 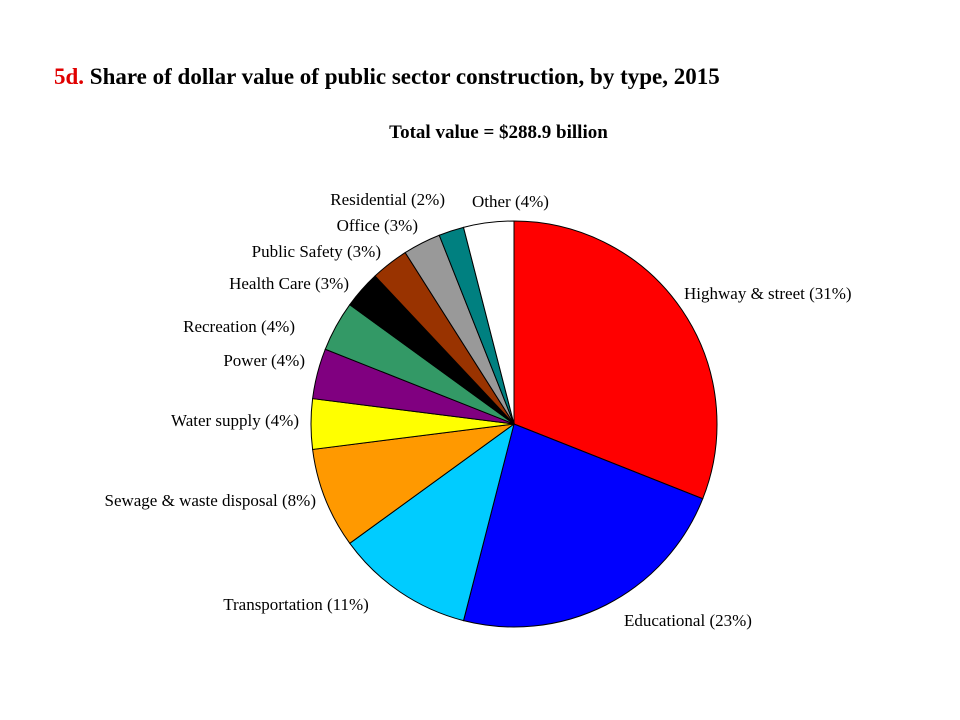 I want to click on slice-label-residential: Residential (2%), so click(x=387, y=199).